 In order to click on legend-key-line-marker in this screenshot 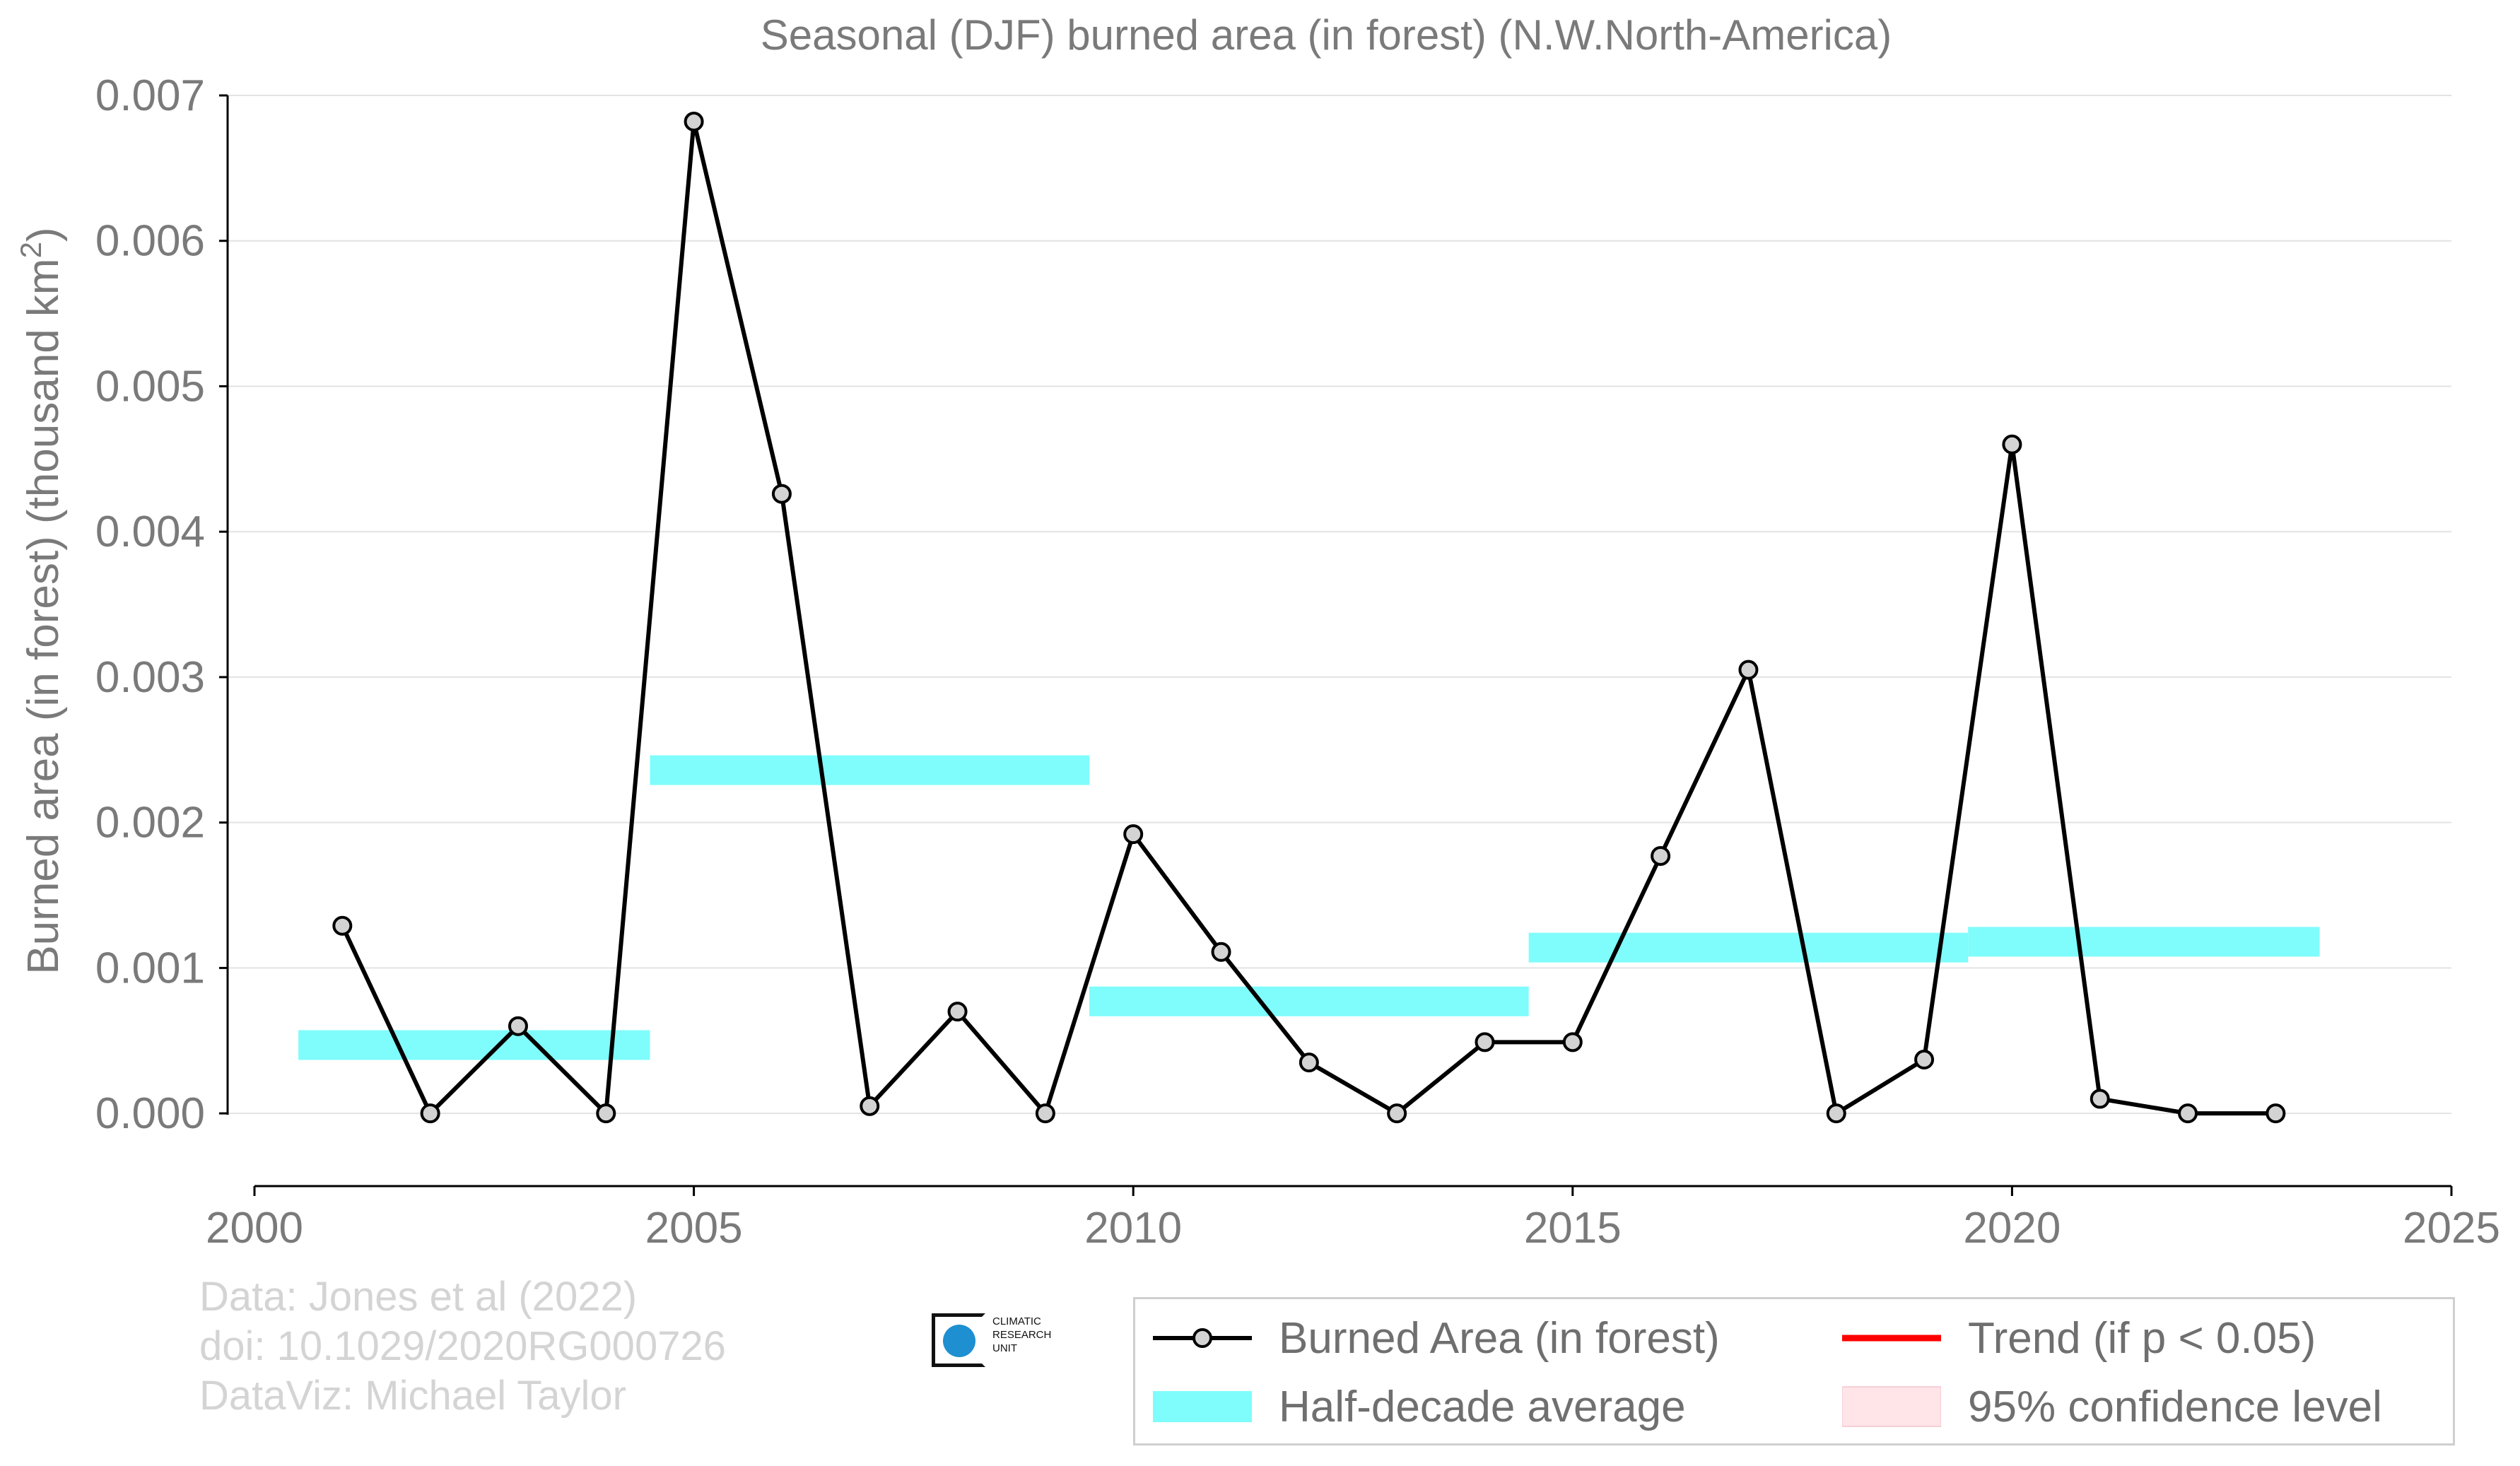, I will do `click(1202, 1338)`.